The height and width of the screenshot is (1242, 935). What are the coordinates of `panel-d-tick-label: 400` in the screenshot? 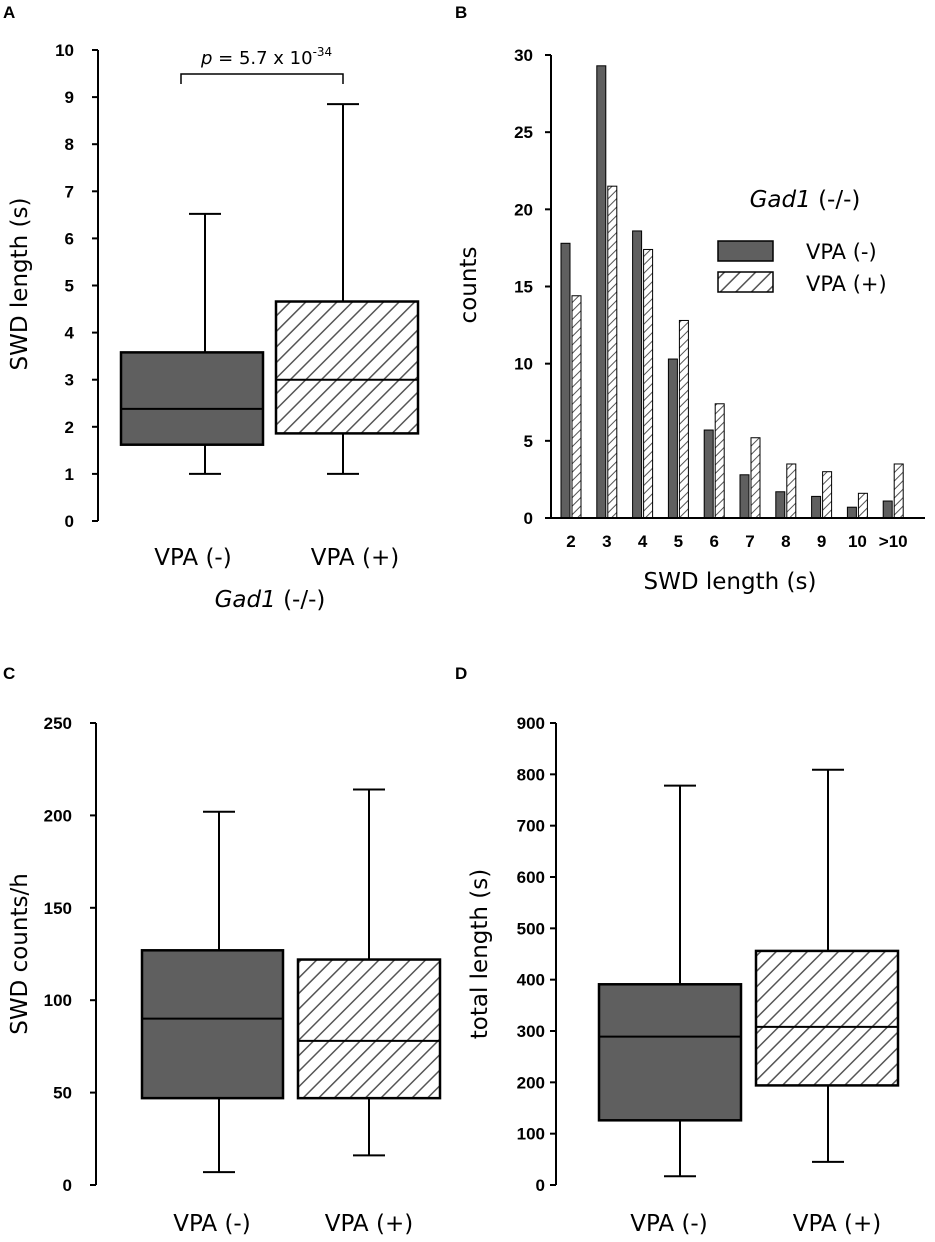 It's located at (531, 980).